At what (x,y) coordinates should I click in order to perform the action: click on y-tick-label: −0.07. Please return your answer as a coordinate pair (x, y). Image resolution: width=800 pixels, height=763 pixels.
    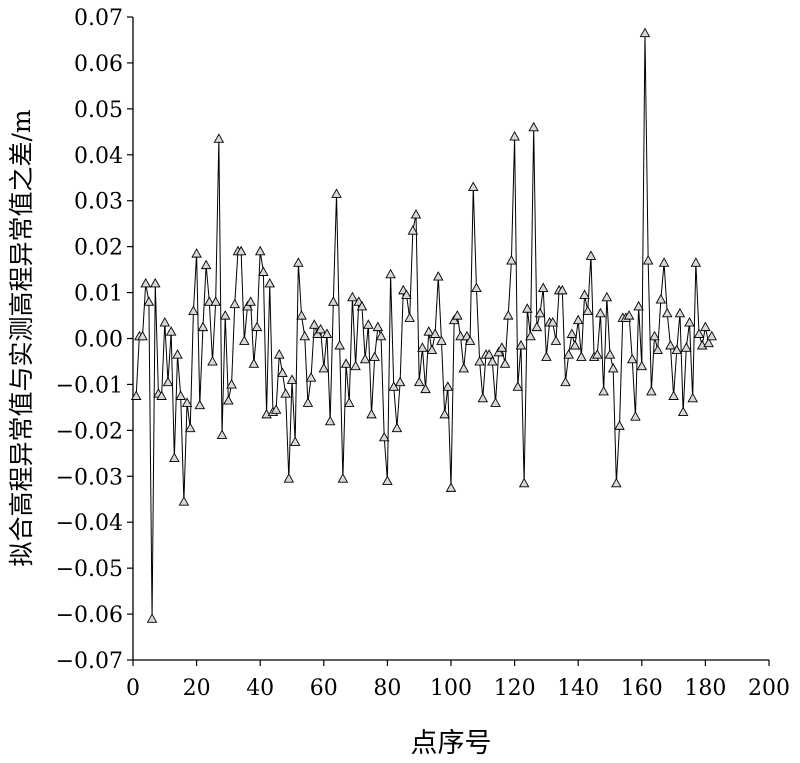
    Looking at the image, I should click on (89, 661).